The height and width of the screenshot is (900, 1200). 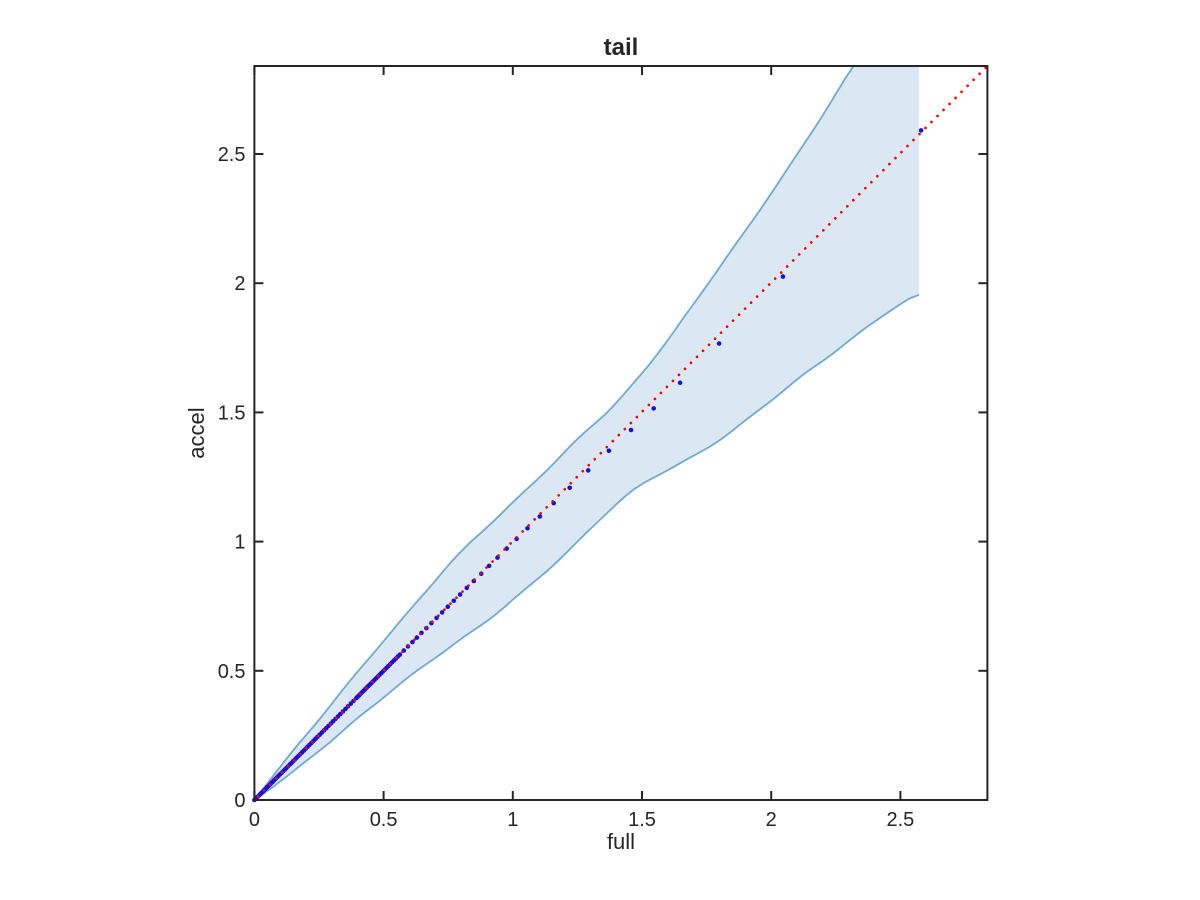 I want to click on svg-text: full, so click(x=621, y=841).